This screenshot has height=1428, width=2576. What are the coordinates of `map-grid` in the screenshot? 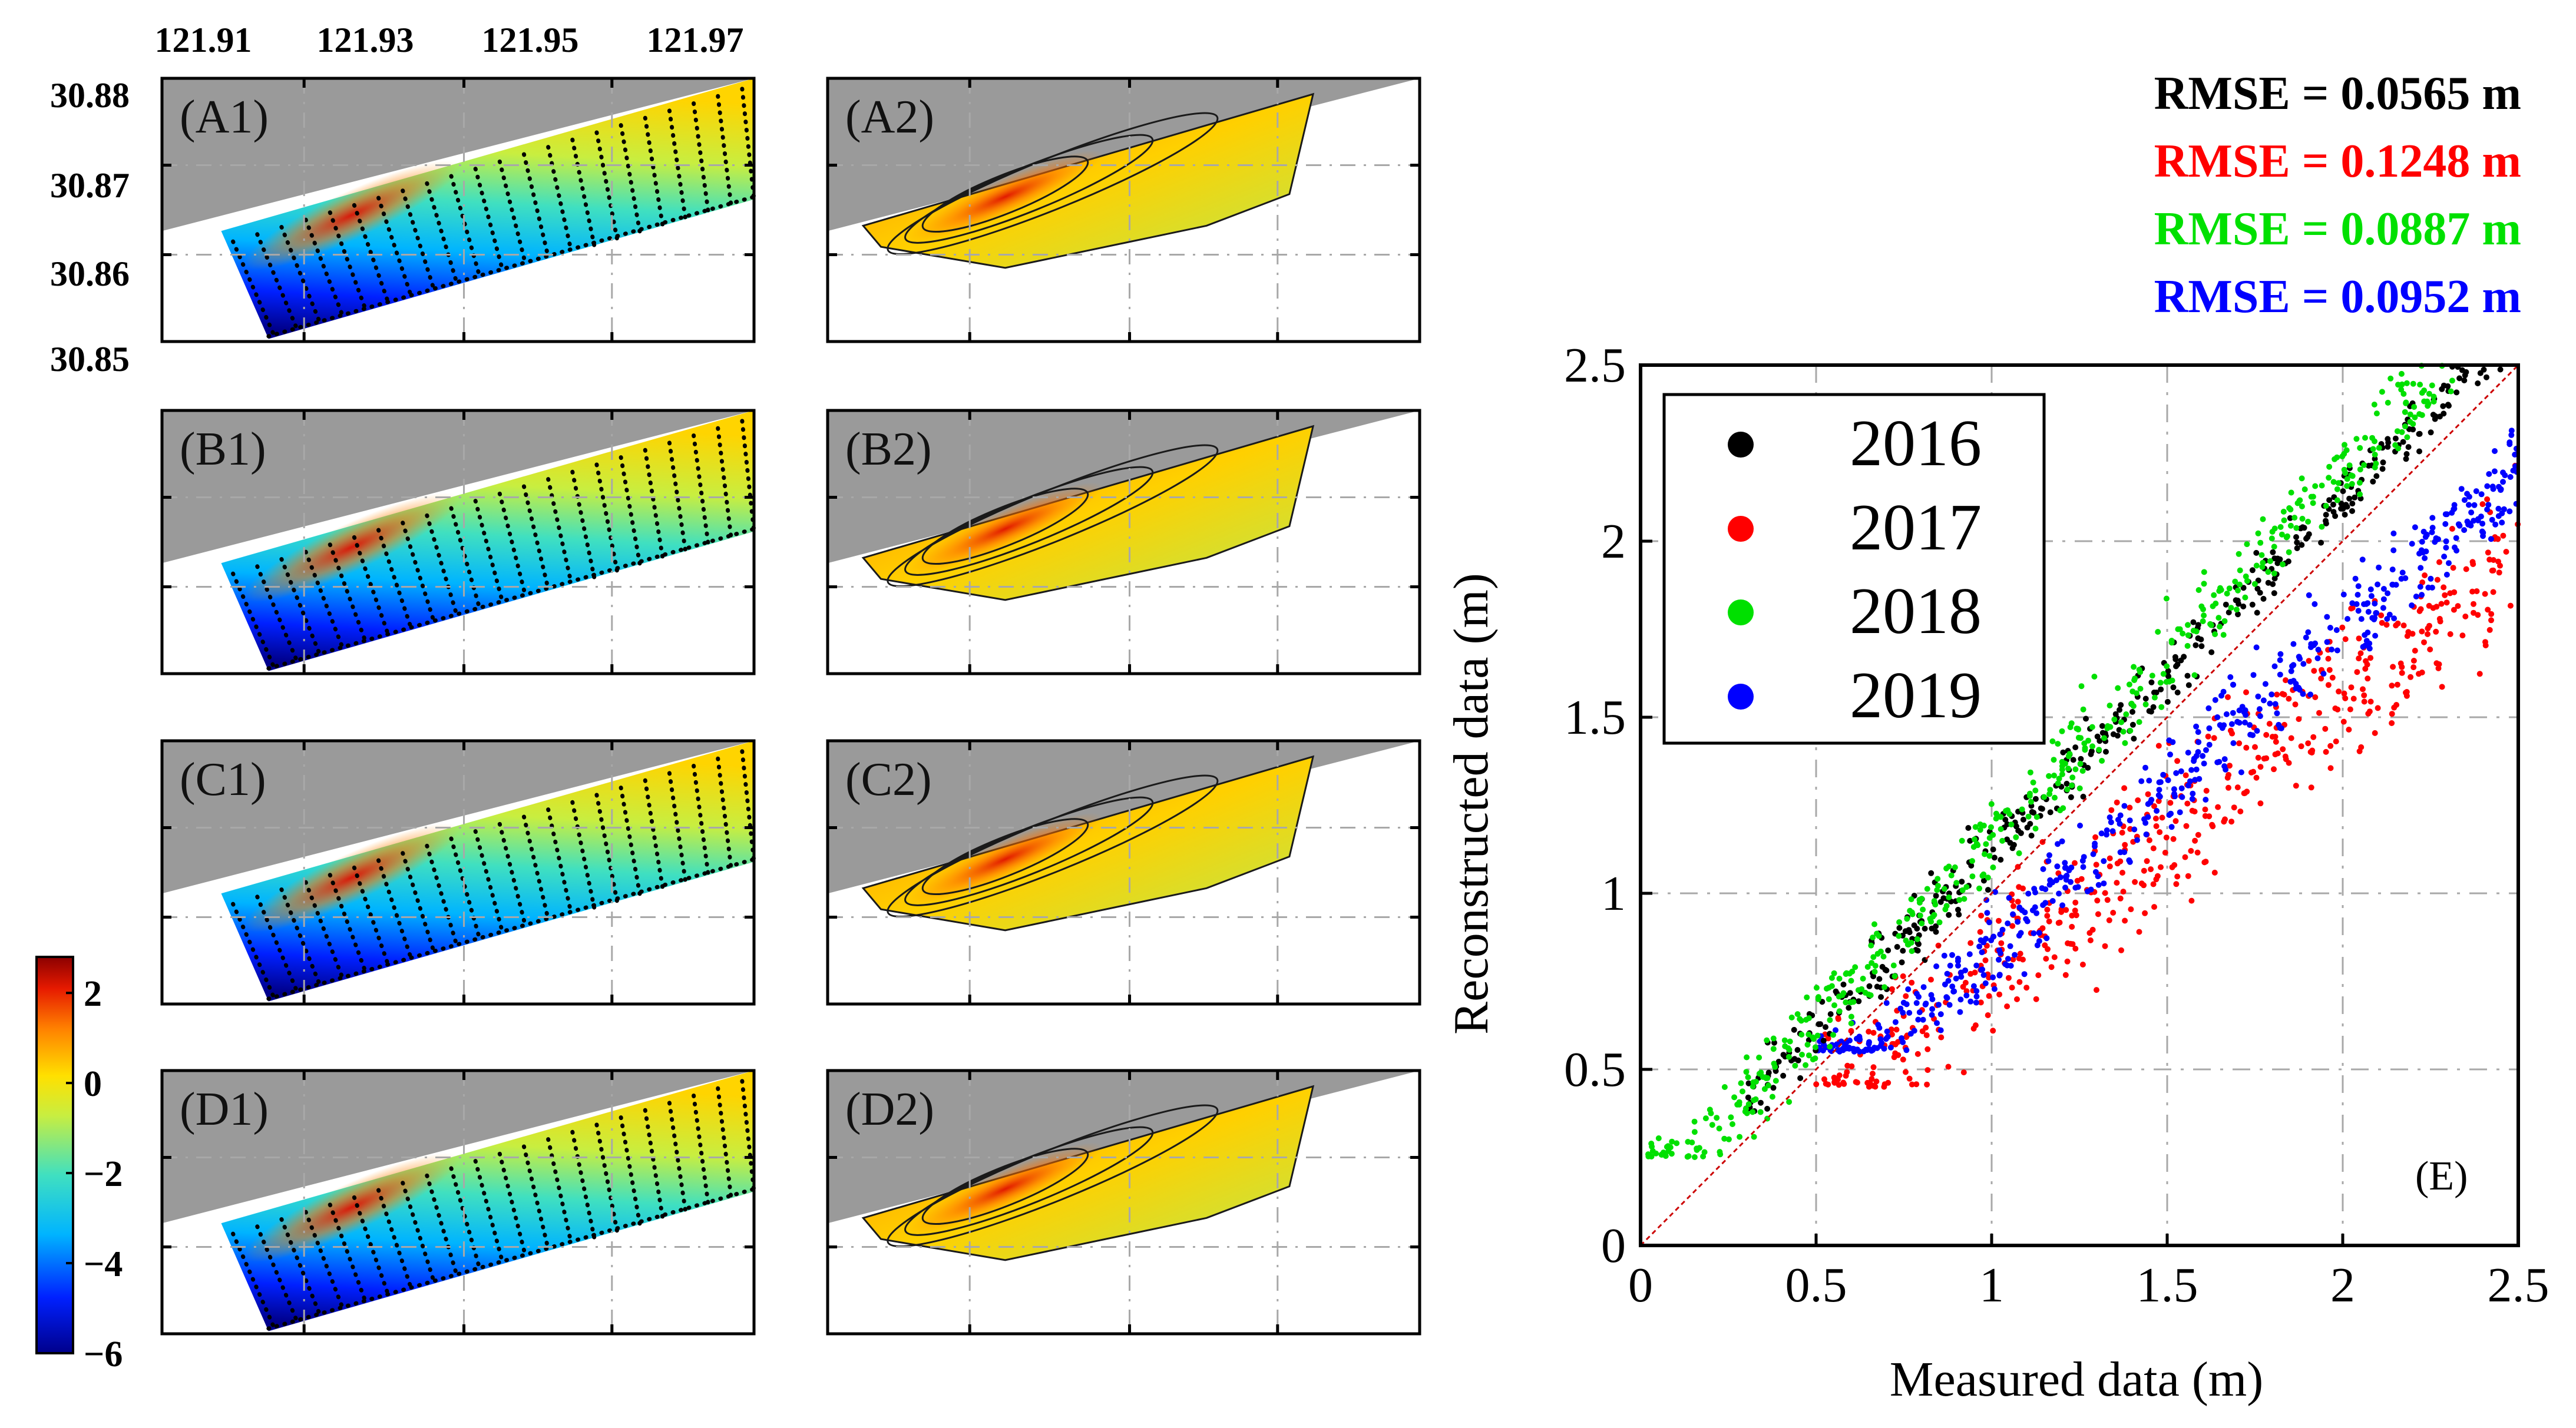 It's located at (458, 1202).